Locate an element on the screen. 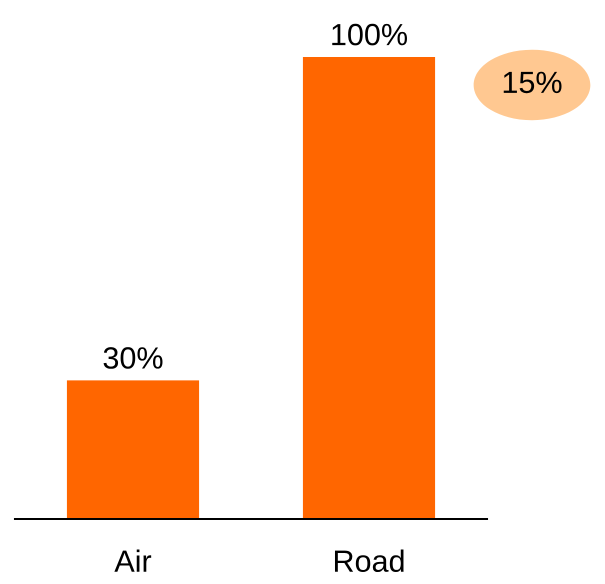 Image resolution: width=605 pixels, height=584 pixels. data-label: 100% is located at coordinates (369, 35).